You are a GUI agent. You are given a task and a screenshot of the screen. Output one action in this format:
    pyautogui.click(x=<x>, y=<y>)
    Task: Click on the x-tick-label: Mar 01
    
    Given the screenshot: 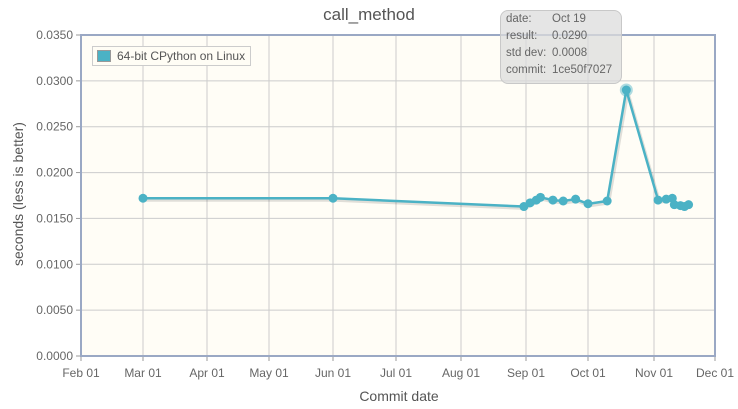 What is the action you would take?
    pyautogui.click(x=143, y=373)
    